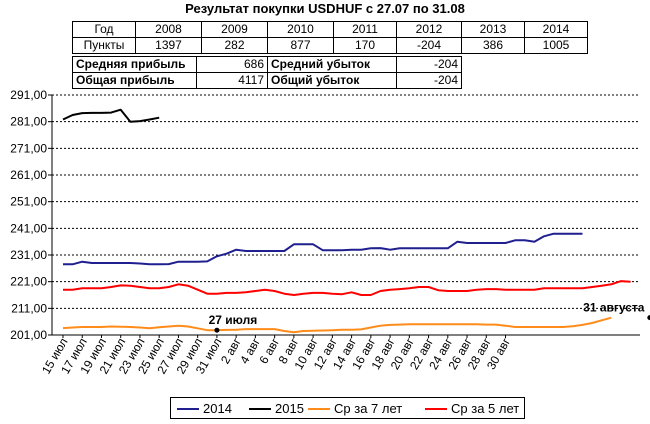  What do you see at coordinates (429, 45) in the screenshot?
I see `points-cell: -204` at bounding box center [429, 45].